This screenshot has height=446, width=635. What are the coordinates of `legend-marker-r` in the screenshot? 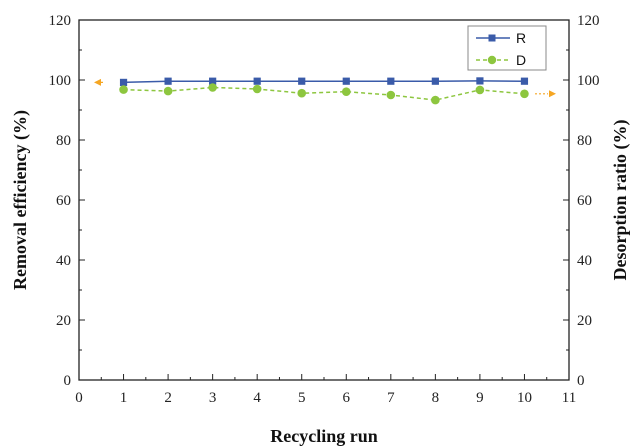 It's located at (492, 38).